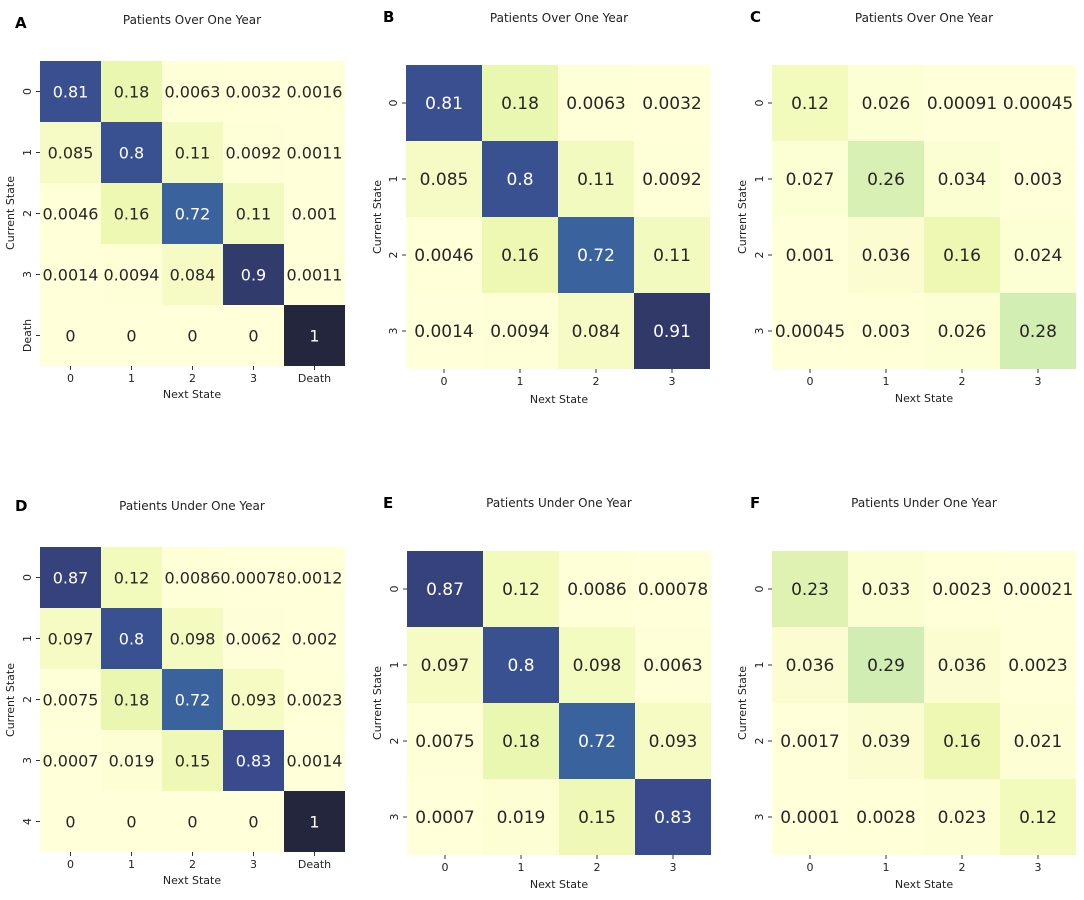 The image size is (1084, 900). I want to click on cell-value-label: 0.0016, so click(315, 91).